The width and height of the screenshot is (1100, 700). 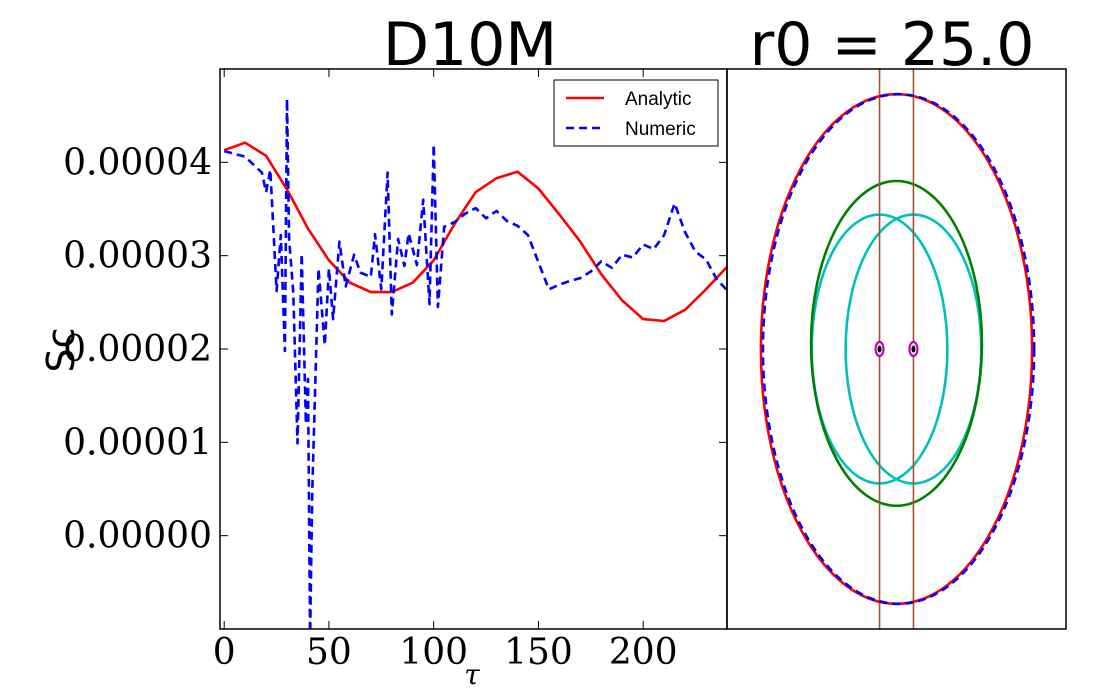 I want to click on x-tick-label: 150, so click(x=538, y=652).